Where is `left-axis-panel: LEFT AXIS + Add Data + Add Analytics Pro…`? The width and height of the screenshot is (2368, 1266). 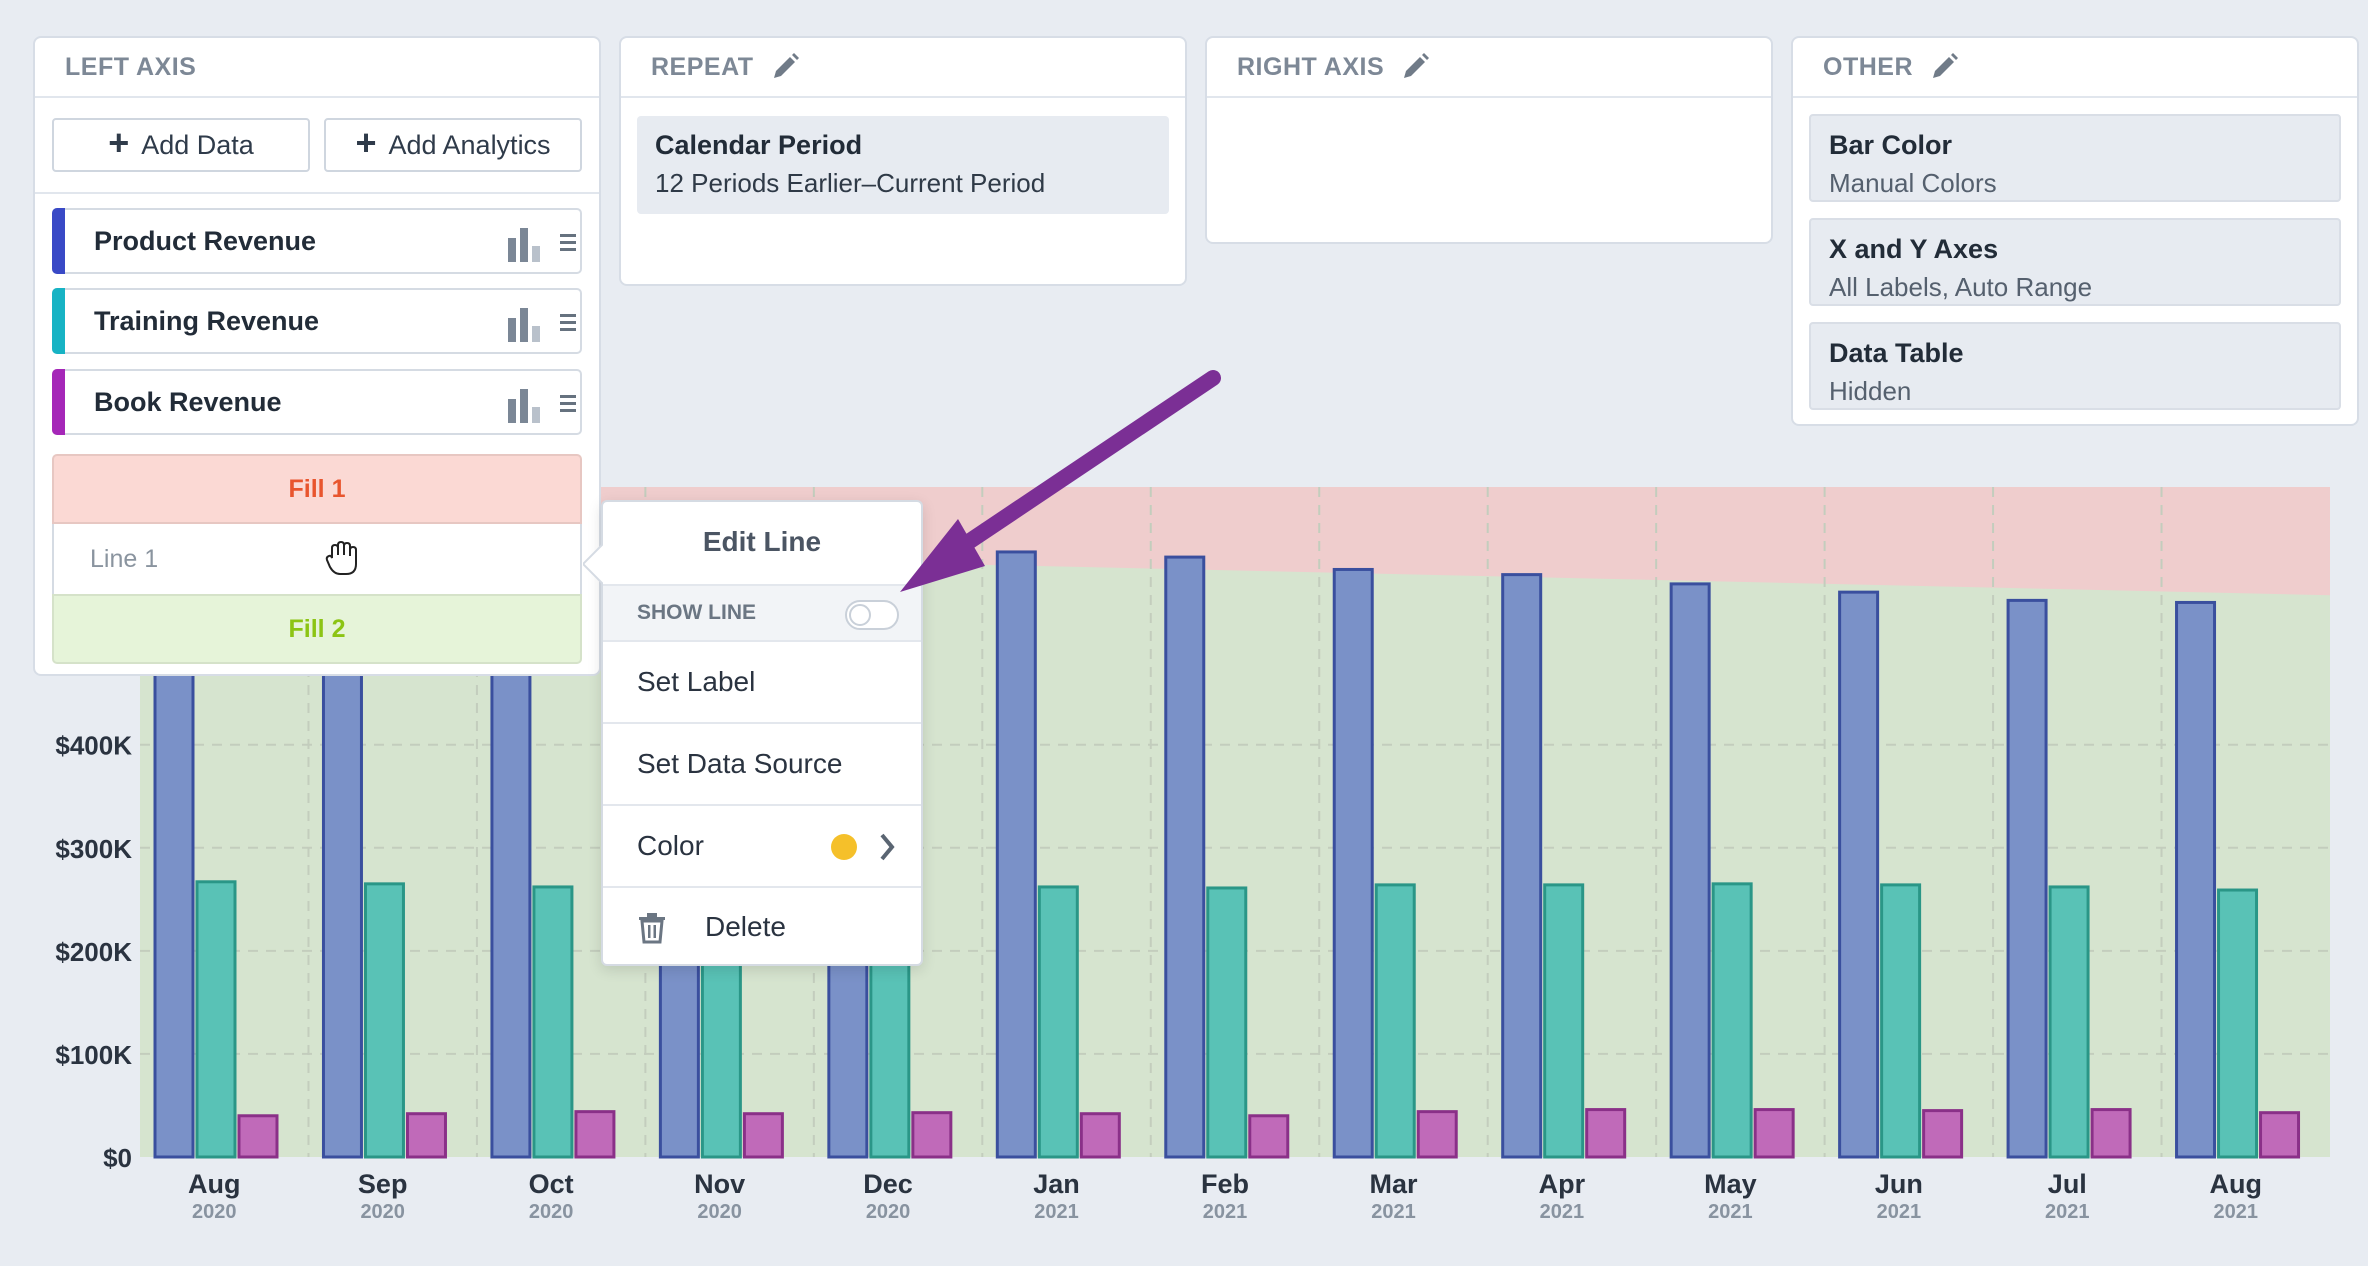
left-axis-panel: LEFT AXIS + Add Data + Add Analytics Pro… is located at coordinates (317, 356).